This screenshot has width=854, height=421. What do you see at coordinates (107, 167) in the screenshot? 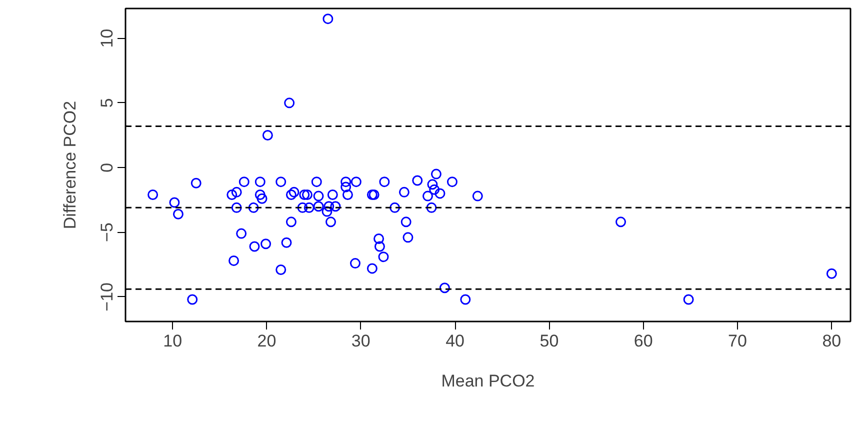
I see `y-tick-label: 0` at bounding box center [107, 167].